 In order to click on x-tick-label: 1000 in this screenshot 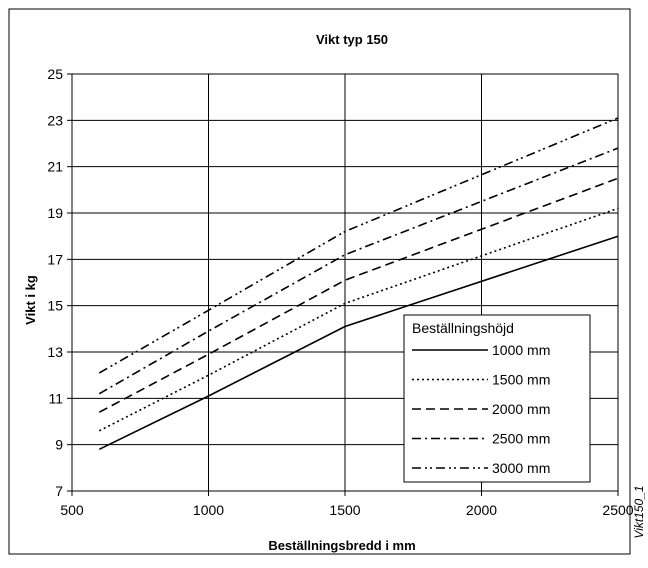, I will do `click(208, 510)`.